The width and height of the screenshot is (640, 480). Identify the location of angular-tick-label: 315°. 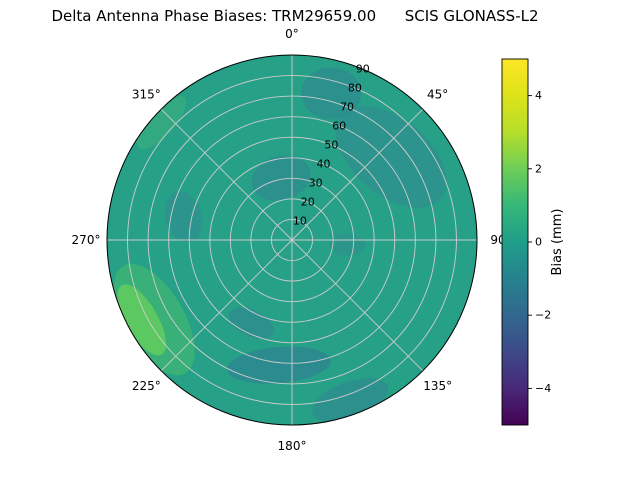
(146, 95).